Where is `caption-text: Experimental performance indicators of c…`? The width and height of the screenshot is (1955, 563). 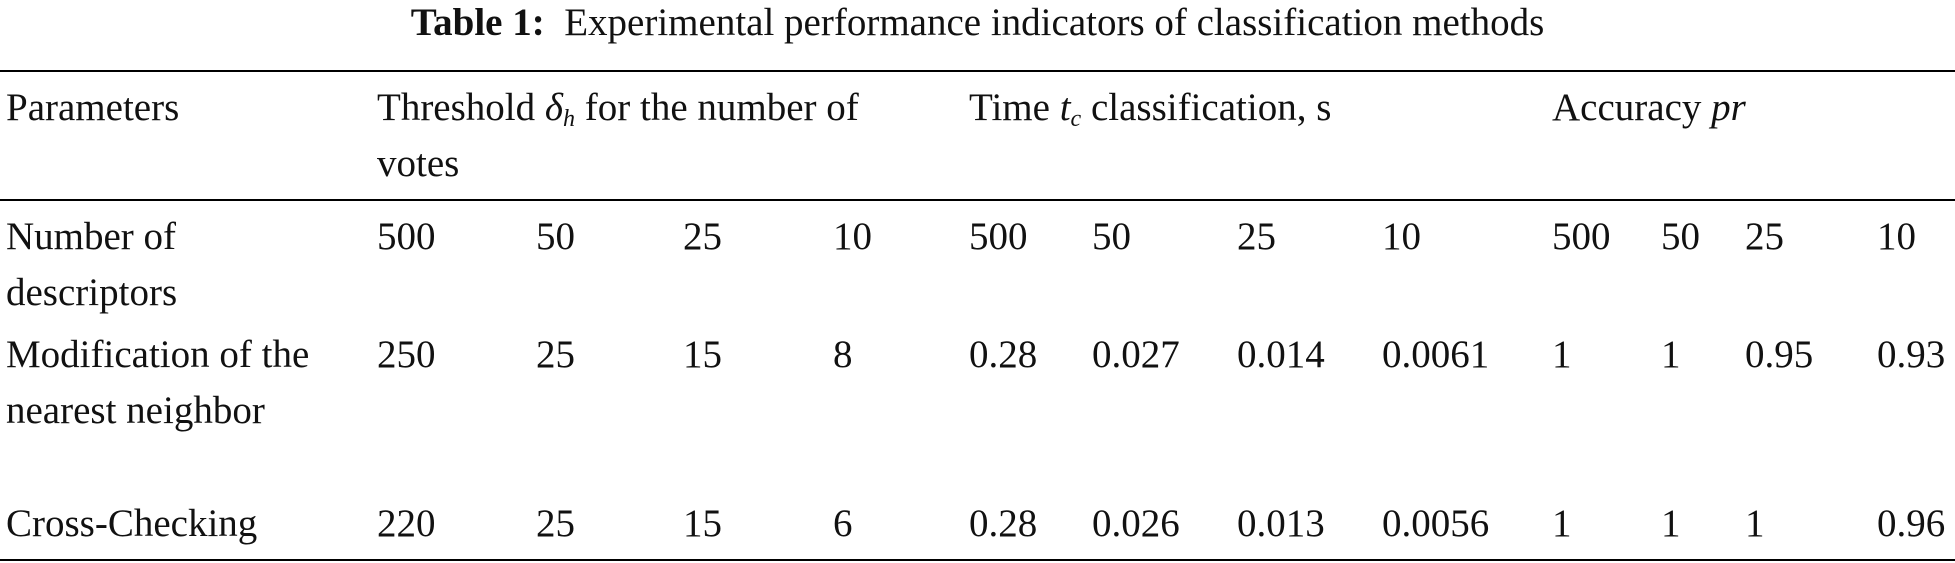 caption-text: Experimental performance indicators of c… is located at coordinates (1054, 22).